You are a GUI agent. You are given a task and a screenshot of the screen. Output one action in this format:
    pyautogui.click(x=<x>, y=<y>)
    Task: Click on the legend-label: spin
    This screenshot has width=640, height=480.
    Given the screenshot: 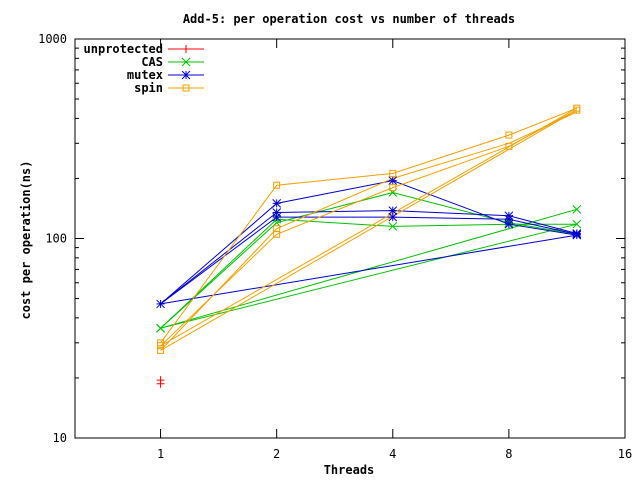 What is the action you would take?
    pyautogui.click(x=148, y=88)
    